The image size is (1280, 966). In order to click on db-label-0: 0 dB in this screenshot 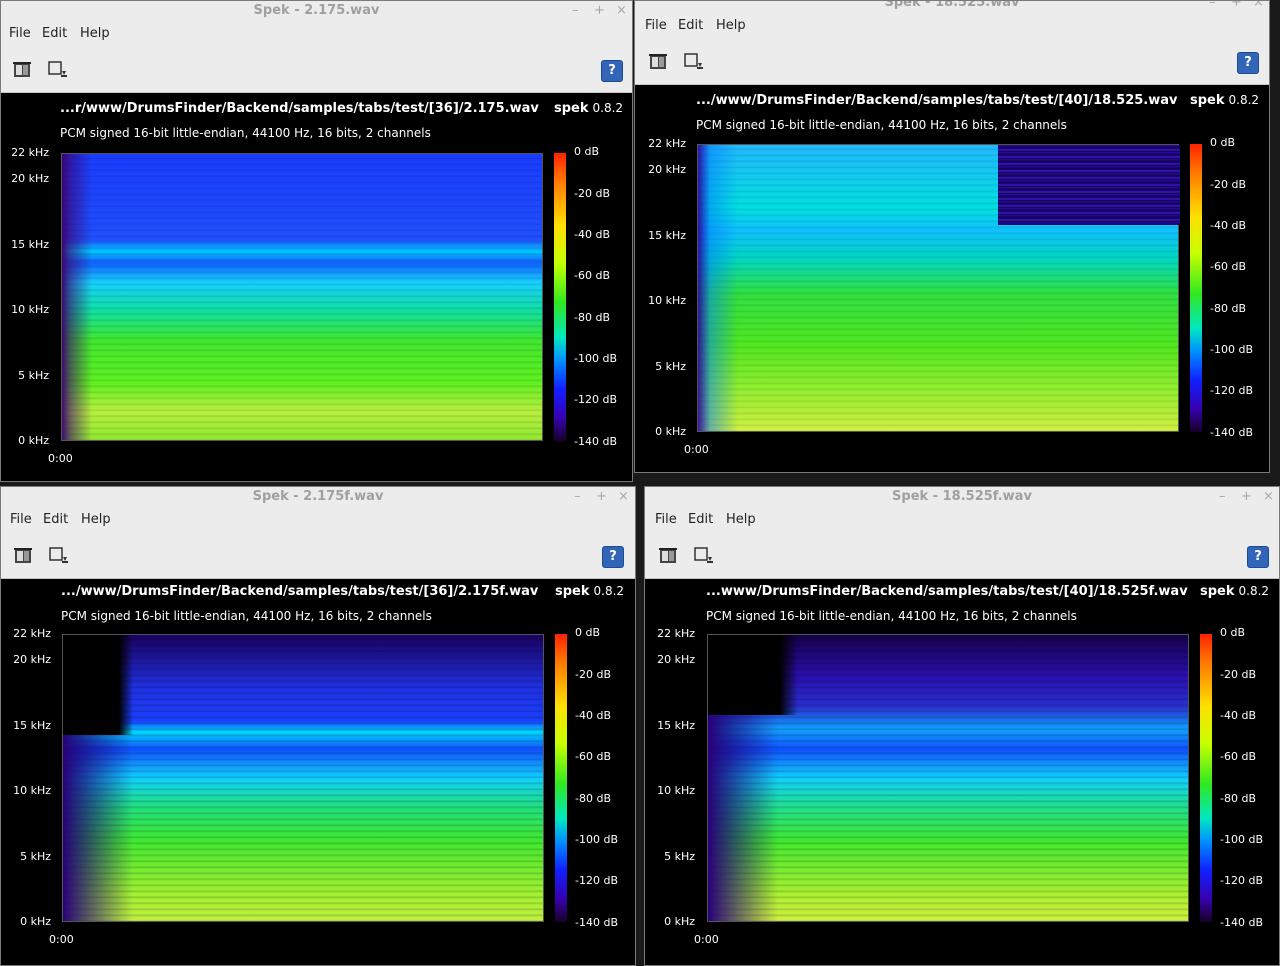, I will do `click(1233, 632)`.